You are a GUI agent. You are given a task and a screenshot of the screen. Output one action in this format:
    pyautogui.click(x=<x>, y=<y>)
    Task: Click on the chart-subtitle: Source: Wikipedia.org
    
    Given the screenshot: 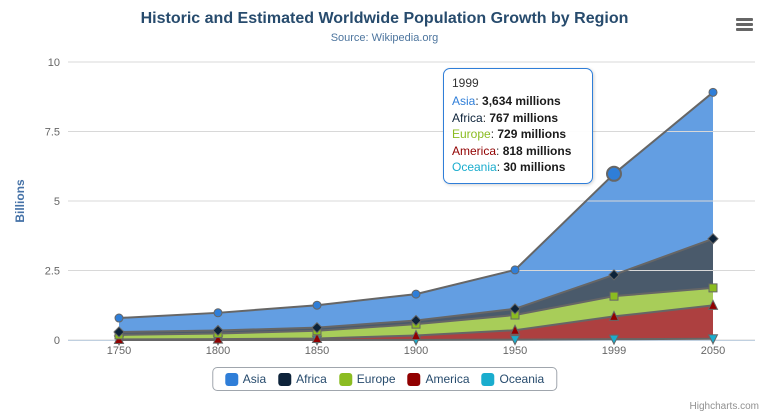 What is the action you would take?
    pyautogui.click(x=384, y=38)
    